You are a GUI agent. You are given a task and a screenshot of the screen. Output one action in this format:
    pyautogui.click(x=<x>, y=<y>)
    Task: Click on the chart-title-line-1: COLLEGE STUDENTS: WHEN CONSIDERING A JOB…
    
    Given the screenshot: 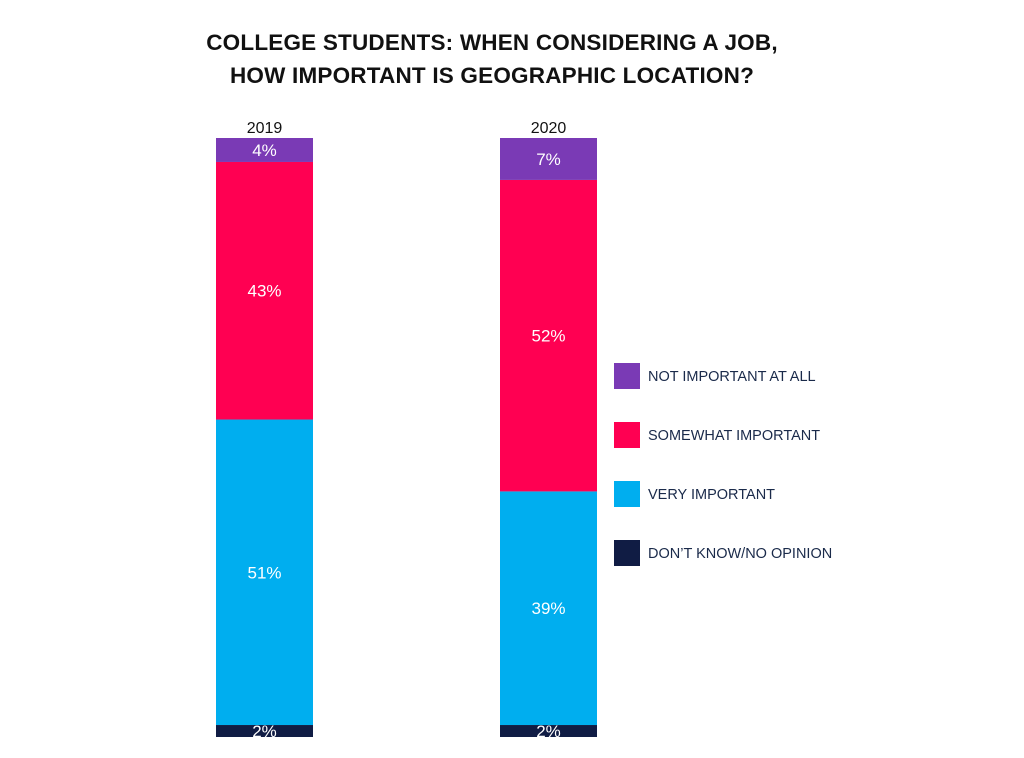 What is the action you would take?
    pyautogui.click(x=492, y=42)
    